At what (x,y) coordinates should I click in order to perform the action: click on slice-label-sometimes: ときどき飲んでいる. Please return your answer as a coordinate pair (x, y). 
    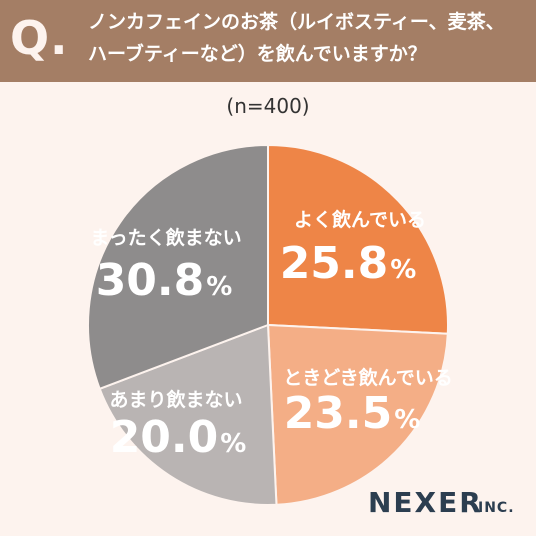
    Looking at the image, I should click on (367, 377).